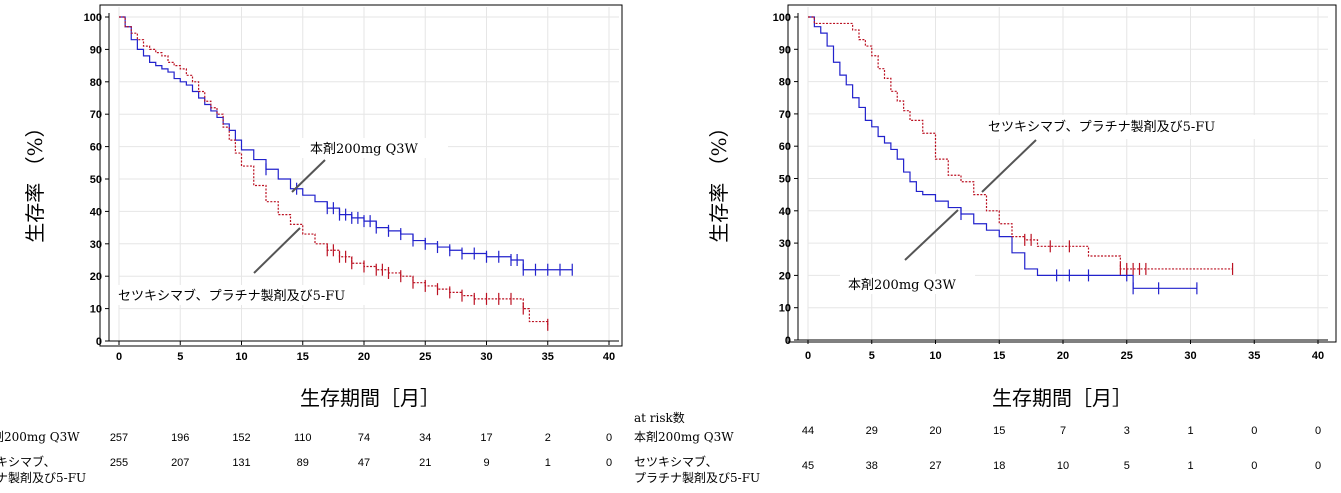  What do you see at coordinates (96, 245) in the screenshot?
I see `left-y-tick-label: 30` at bounding box center [96, 245].